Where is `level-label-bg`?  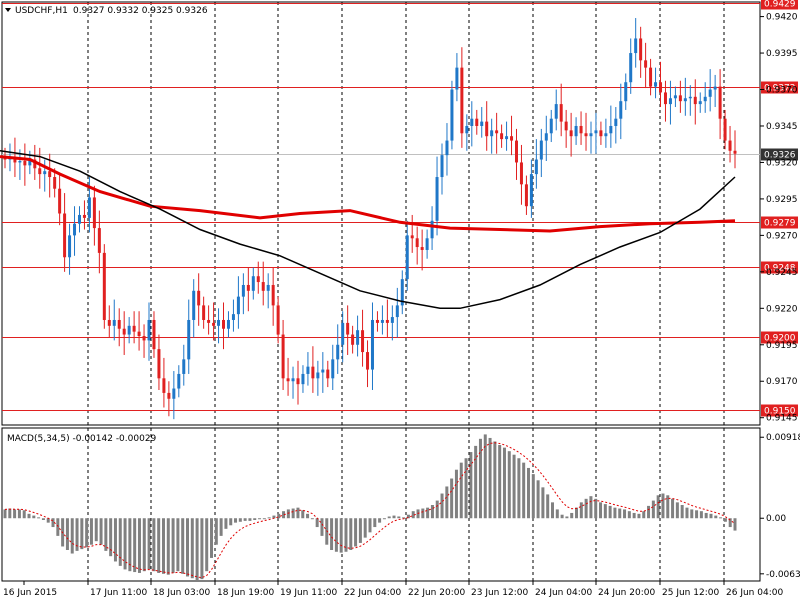
level-label-bg is located at coordinates (779, 410).